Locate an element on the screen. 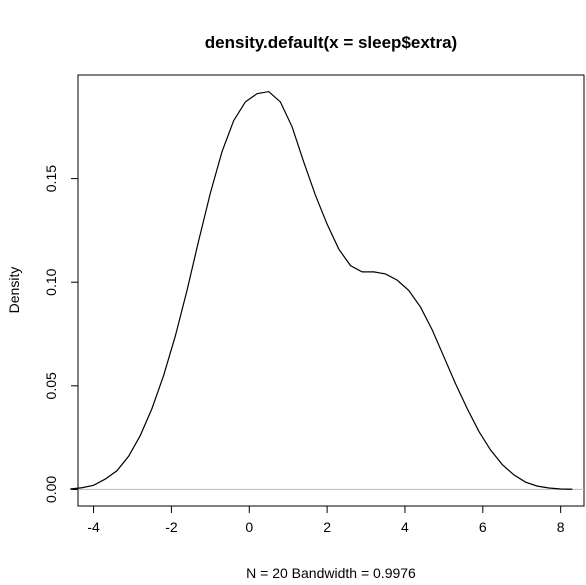 Image resolution: width=586 pixels, height=585 pixels. y-tick-label: 0.05 is located at coordinates (51, 385).